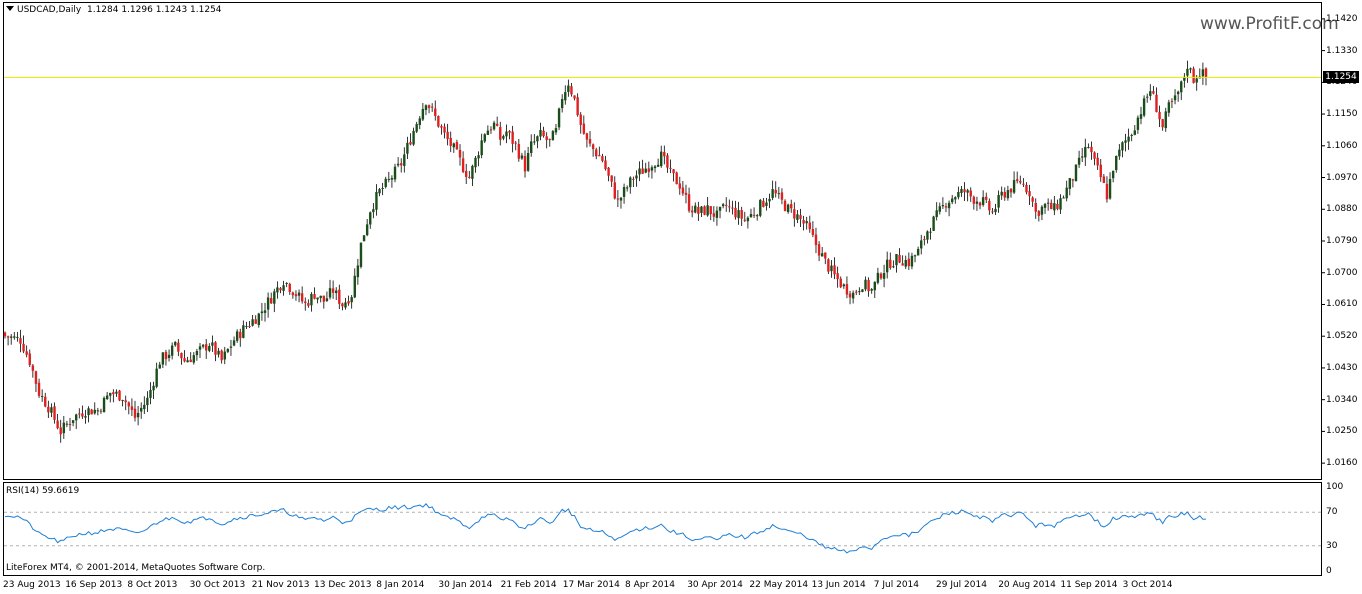  I want to click on price-tick-label: 1.1330, so click(1342, 50).